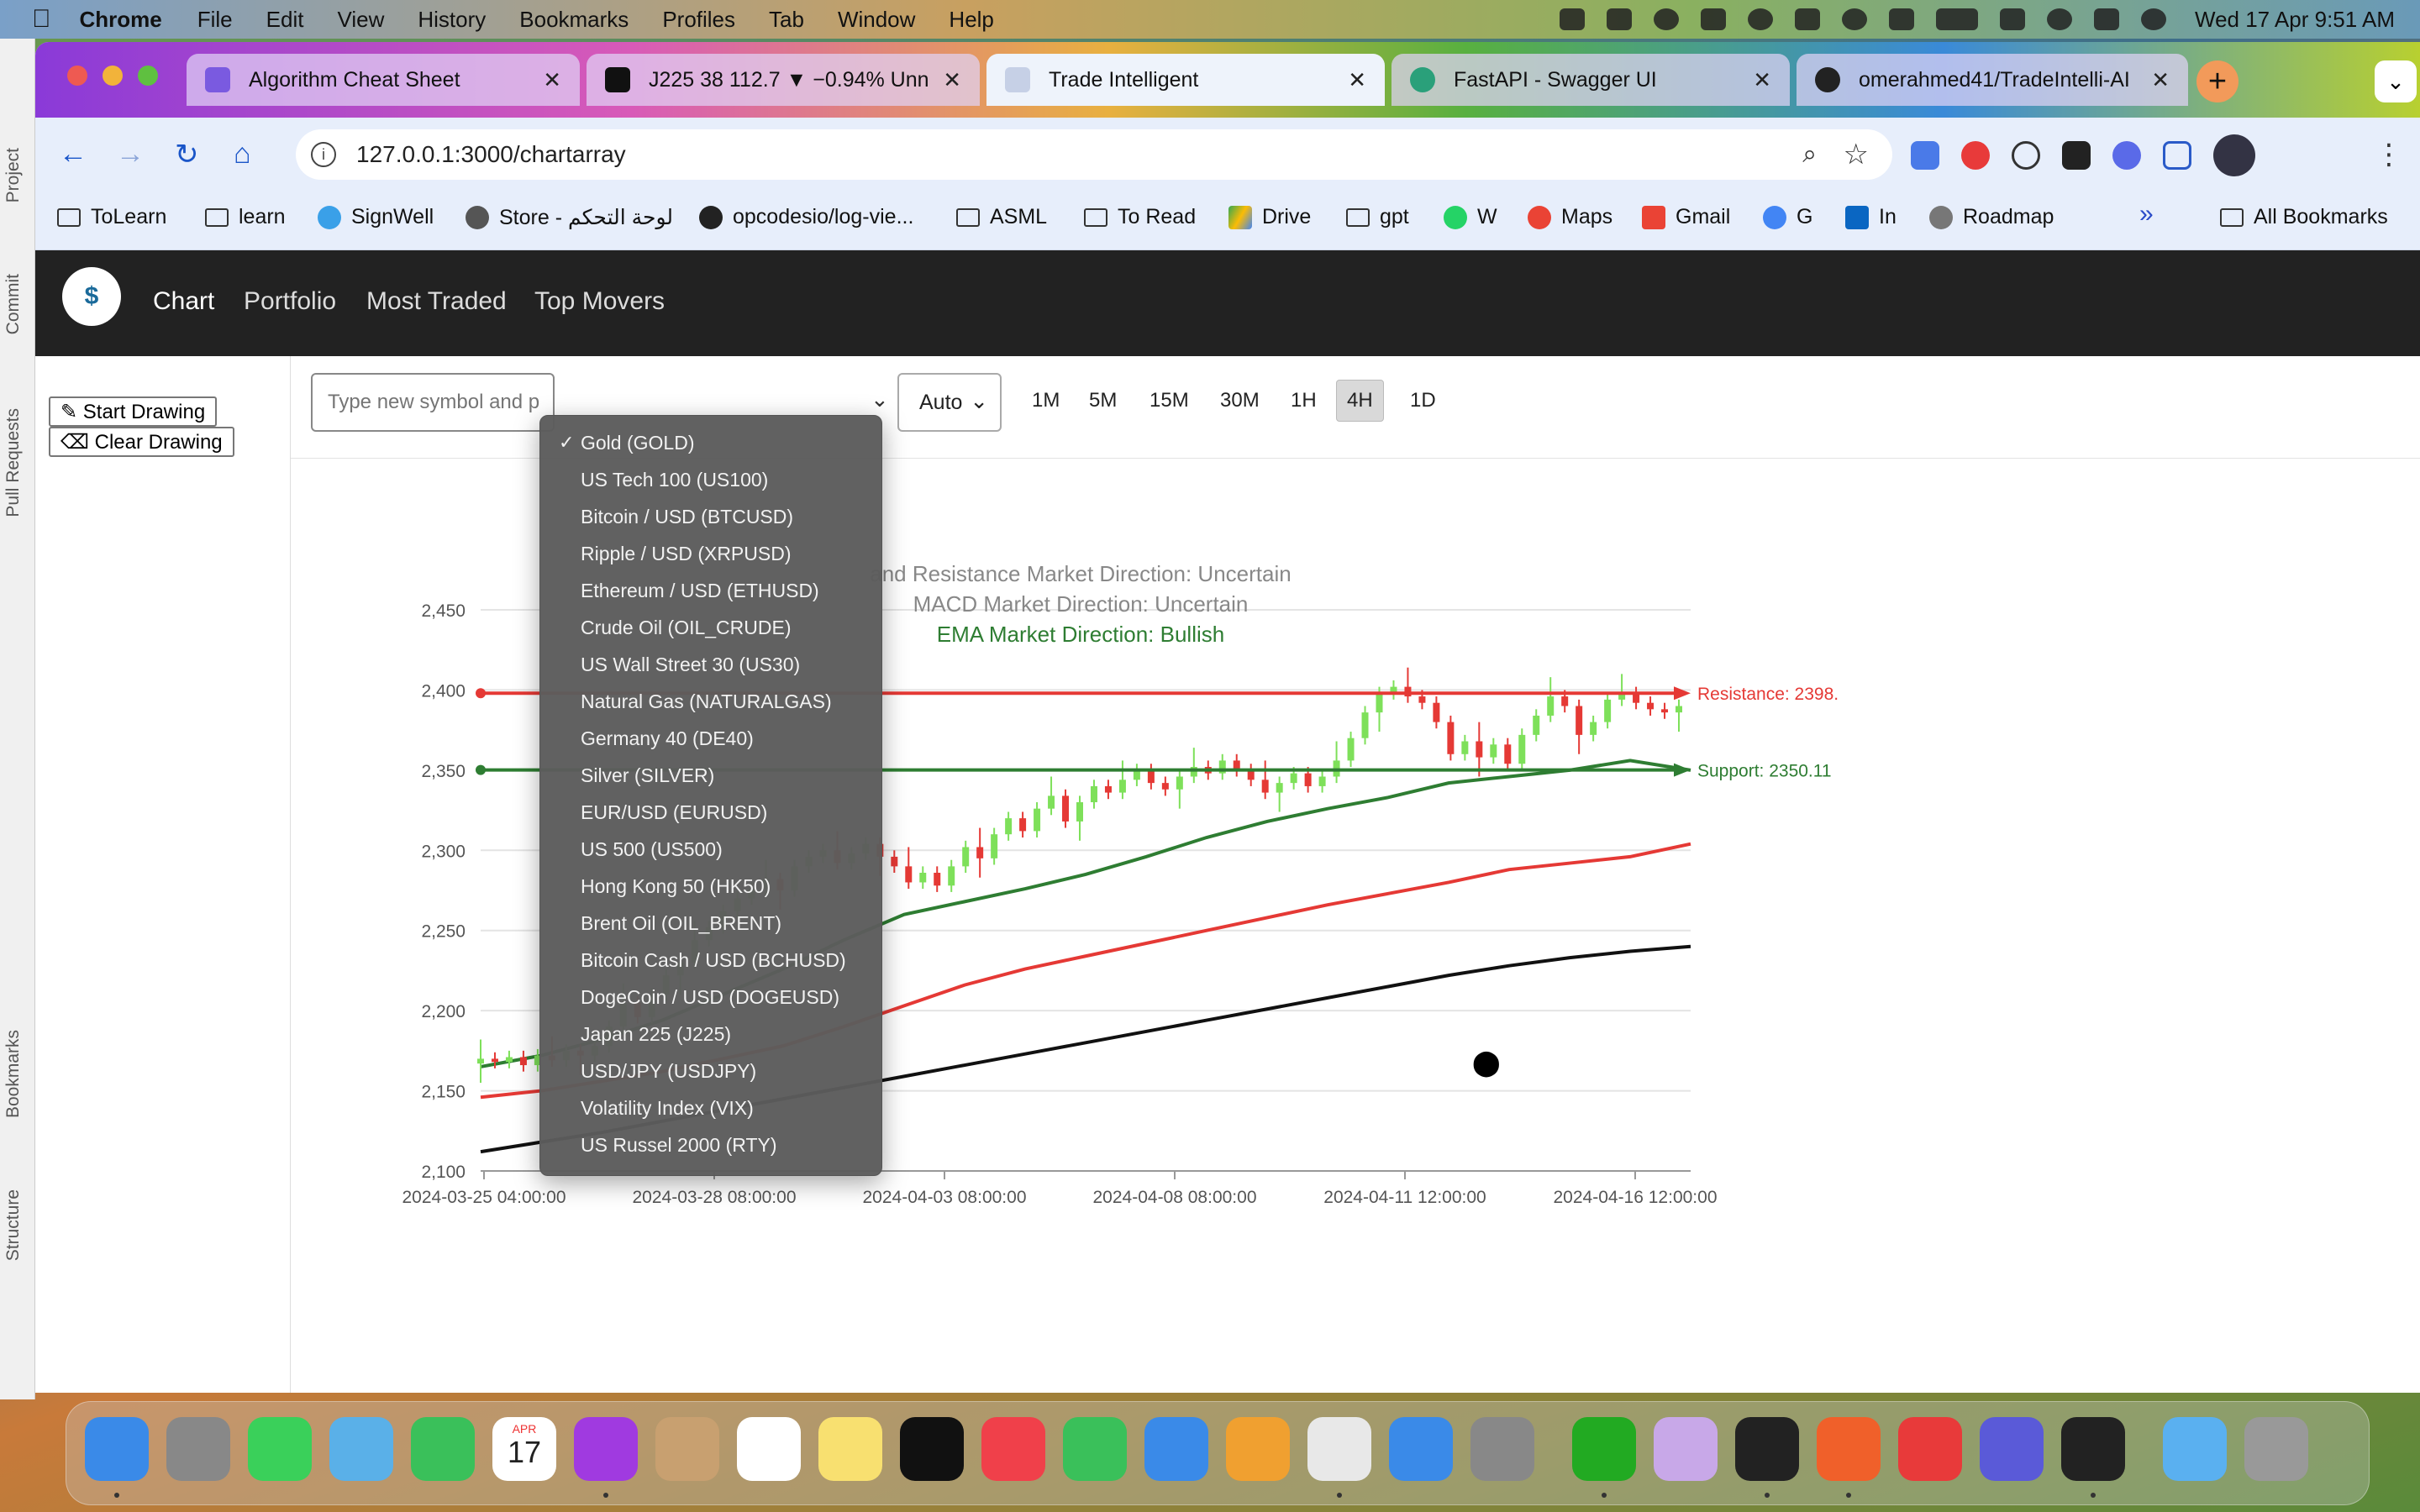 This screenshot has width=2420, height=1512. I want to click on chevron-down-icon: ⌄, so click(880, 399).